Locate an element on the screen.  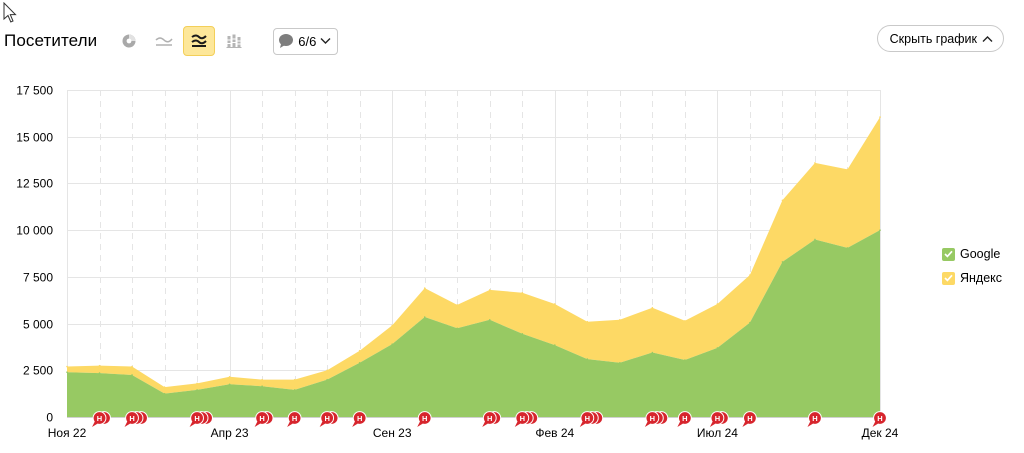
hide-chart-button: Скрыть график is located at coordinates (940, 38).